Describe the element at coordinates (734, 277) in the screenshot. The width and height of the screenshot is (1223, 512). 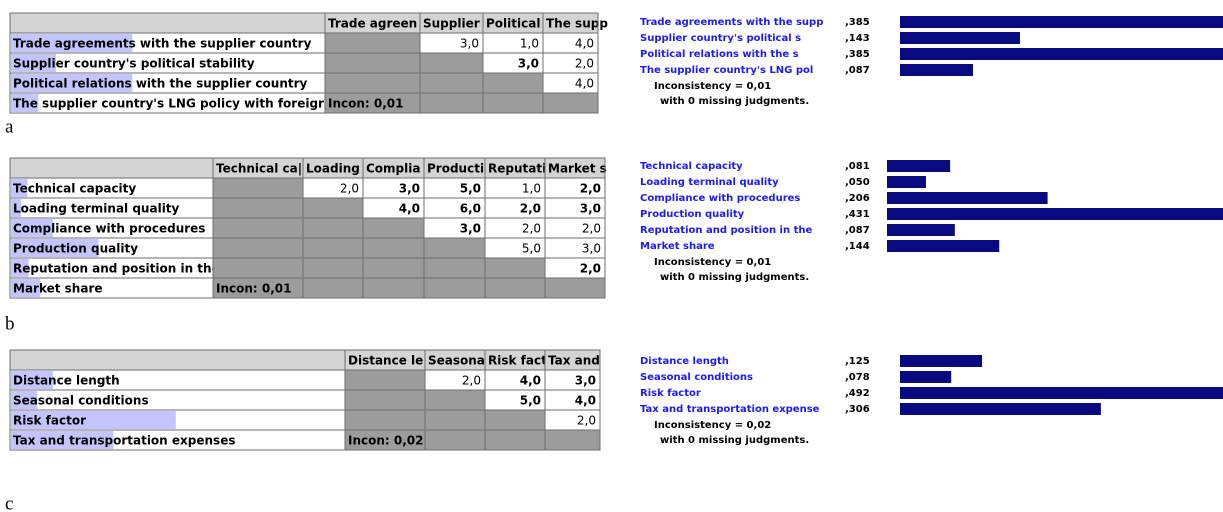
I see `missing-judgments: with 0 missing judgments.` at that location.